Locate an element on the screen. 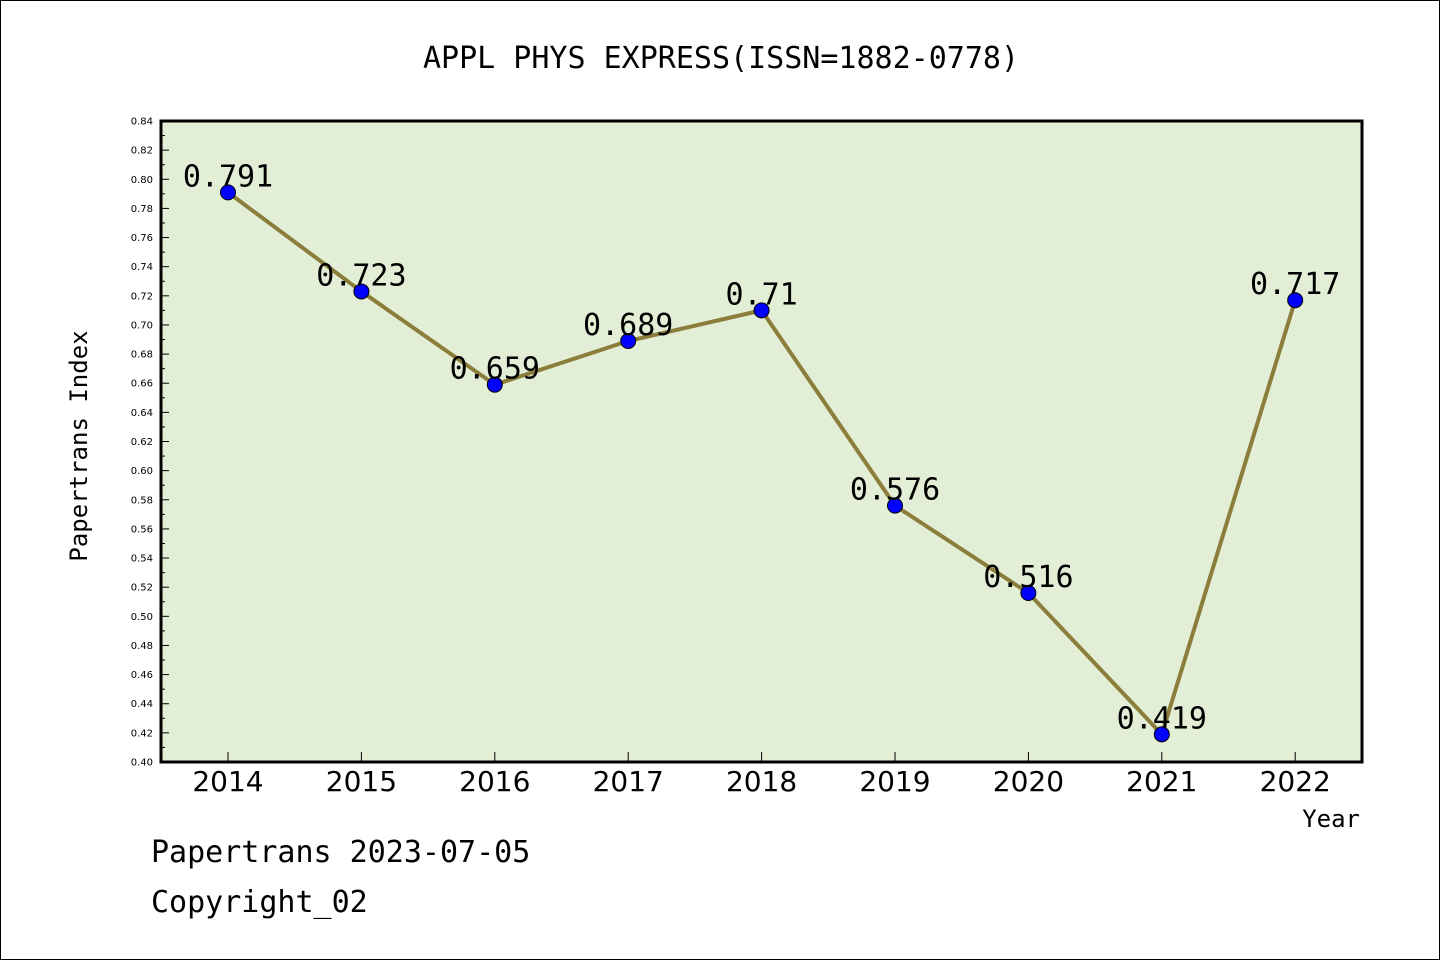 Image resolution: width=1440 pixels, height=961 pixels. y-tick-label: 0.72 is located at coordinates (142, 296).